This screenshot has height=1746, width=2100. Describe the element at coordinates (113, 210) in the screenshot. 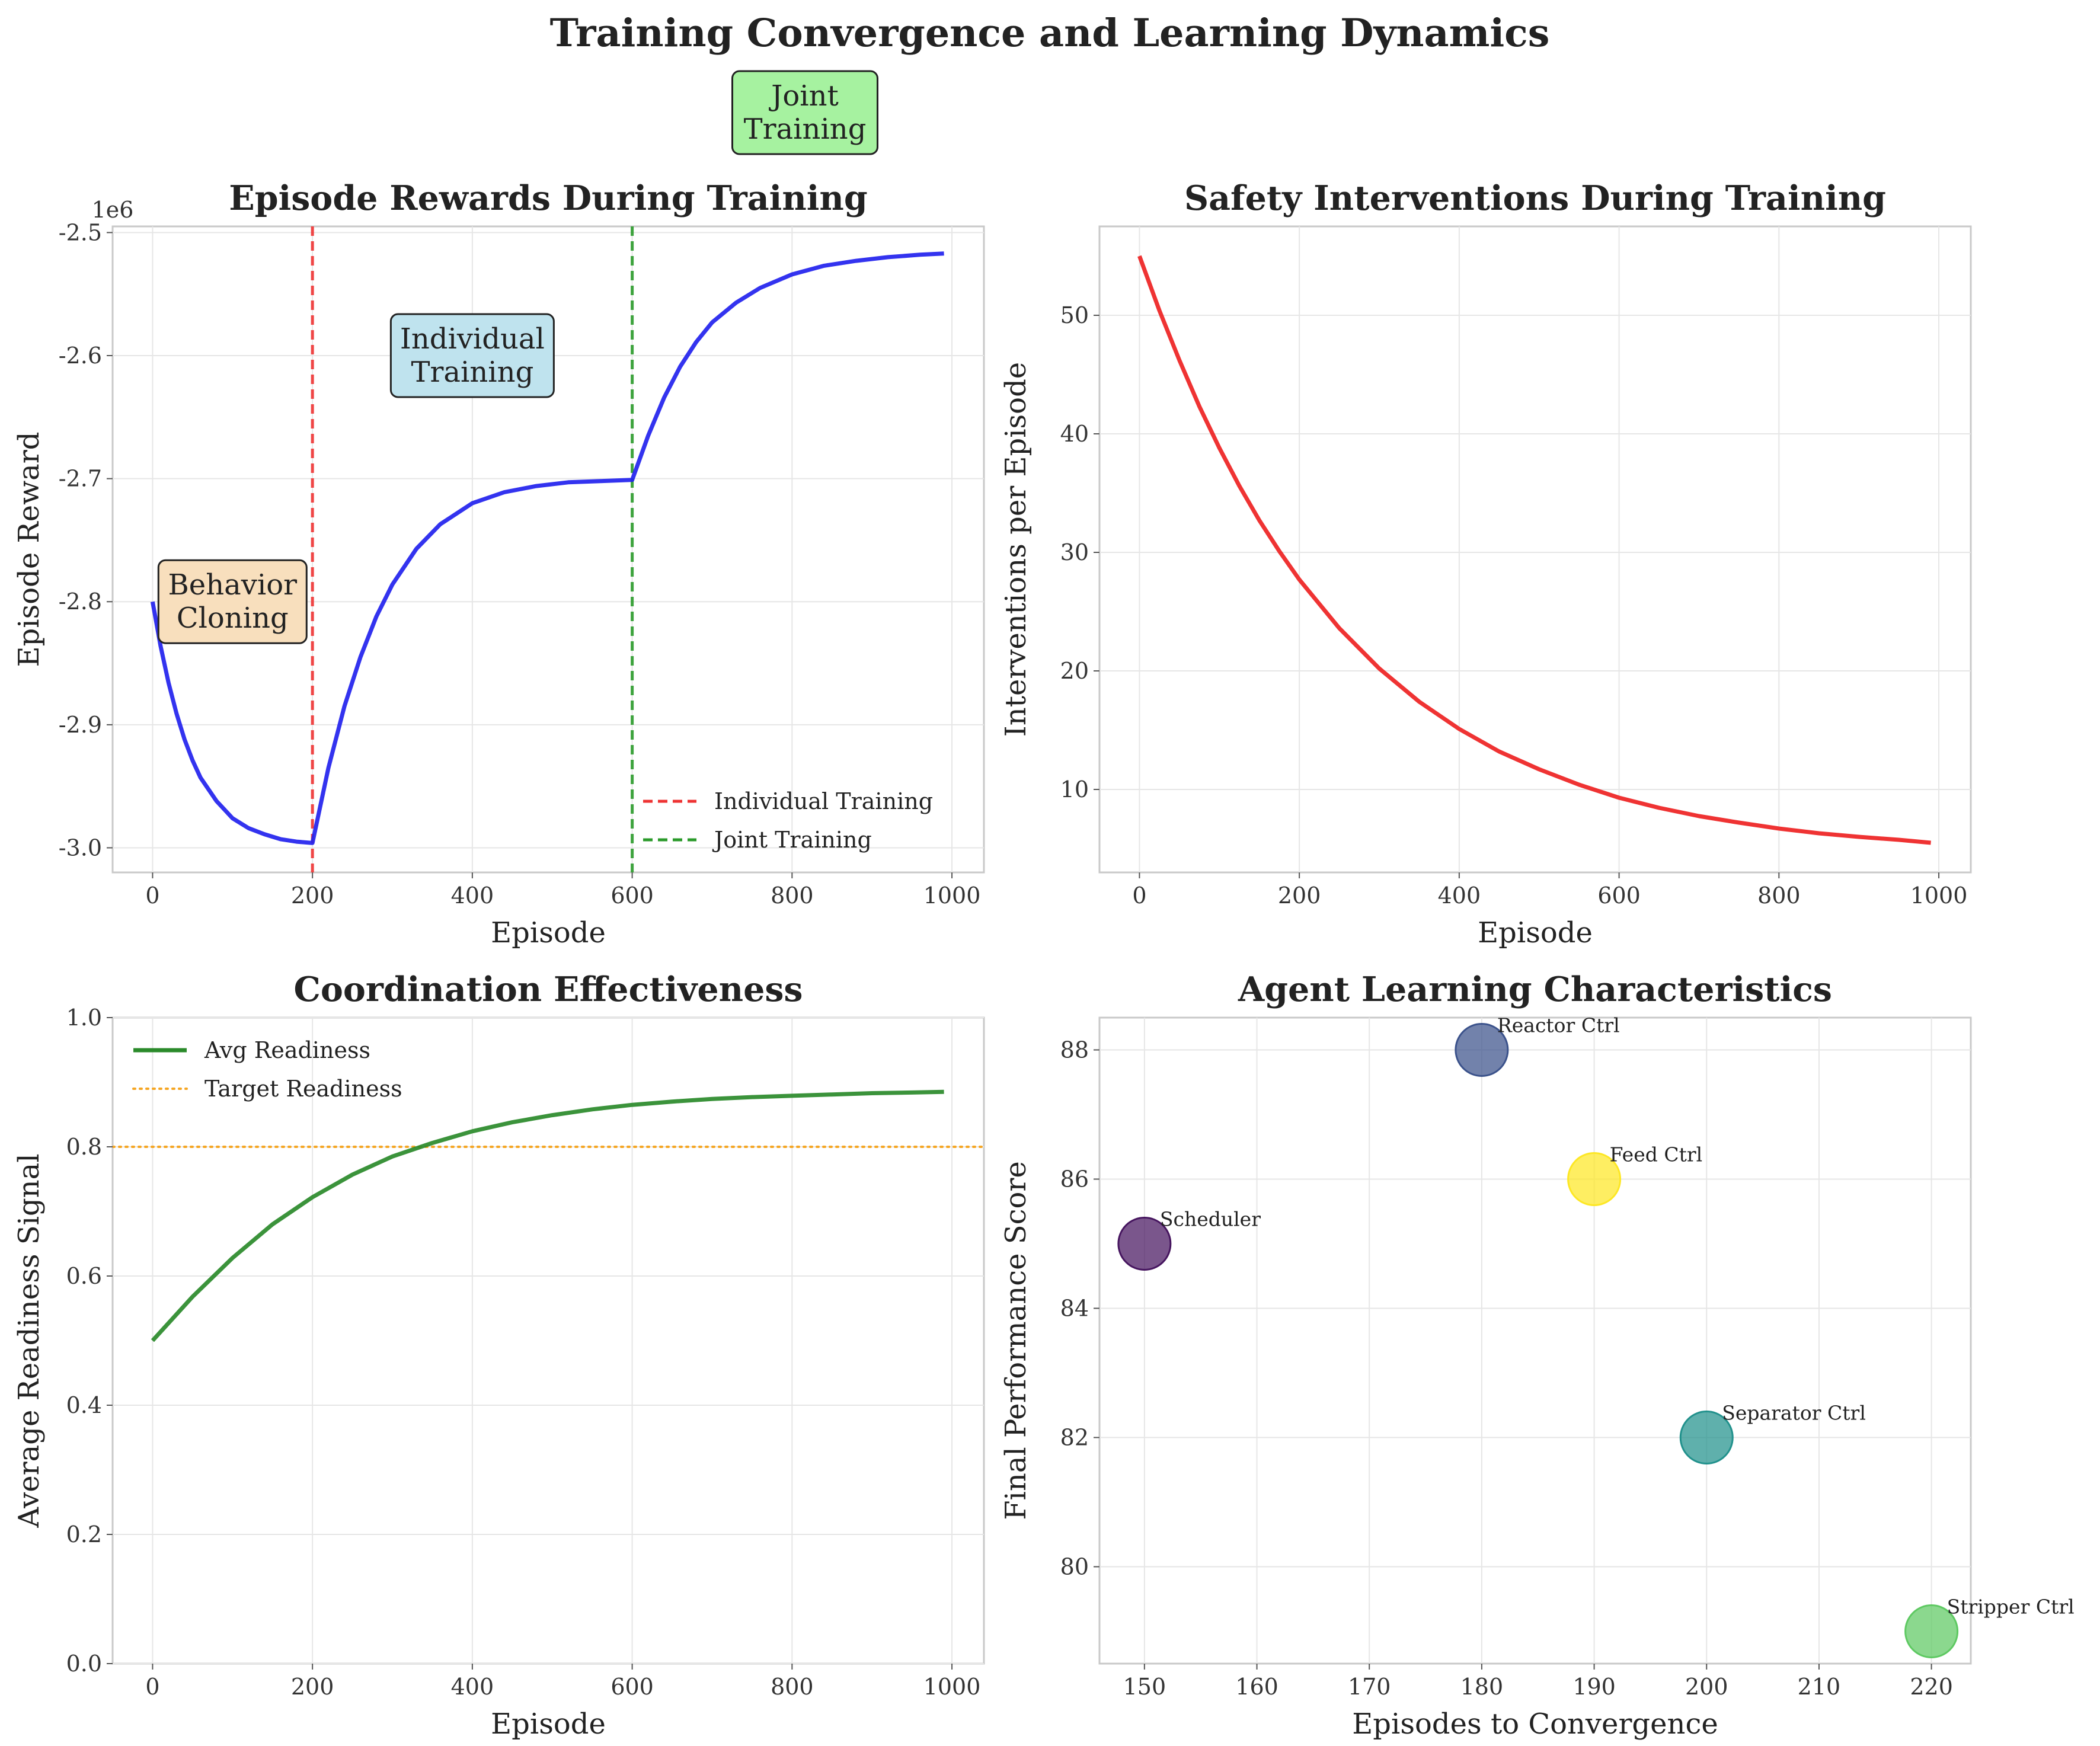

I see `y-offset-text: 1e6` at that location.